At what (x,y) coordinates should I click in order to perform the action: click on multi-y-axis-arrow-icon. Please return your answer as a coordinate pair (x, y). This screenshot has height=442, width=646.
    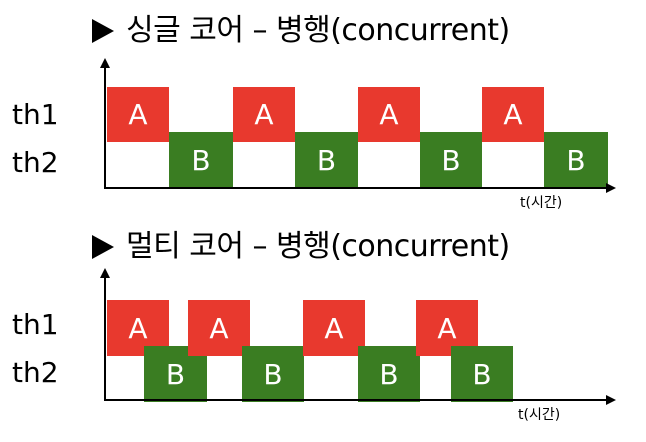
    Looking at the image, I should click on (105, 273).